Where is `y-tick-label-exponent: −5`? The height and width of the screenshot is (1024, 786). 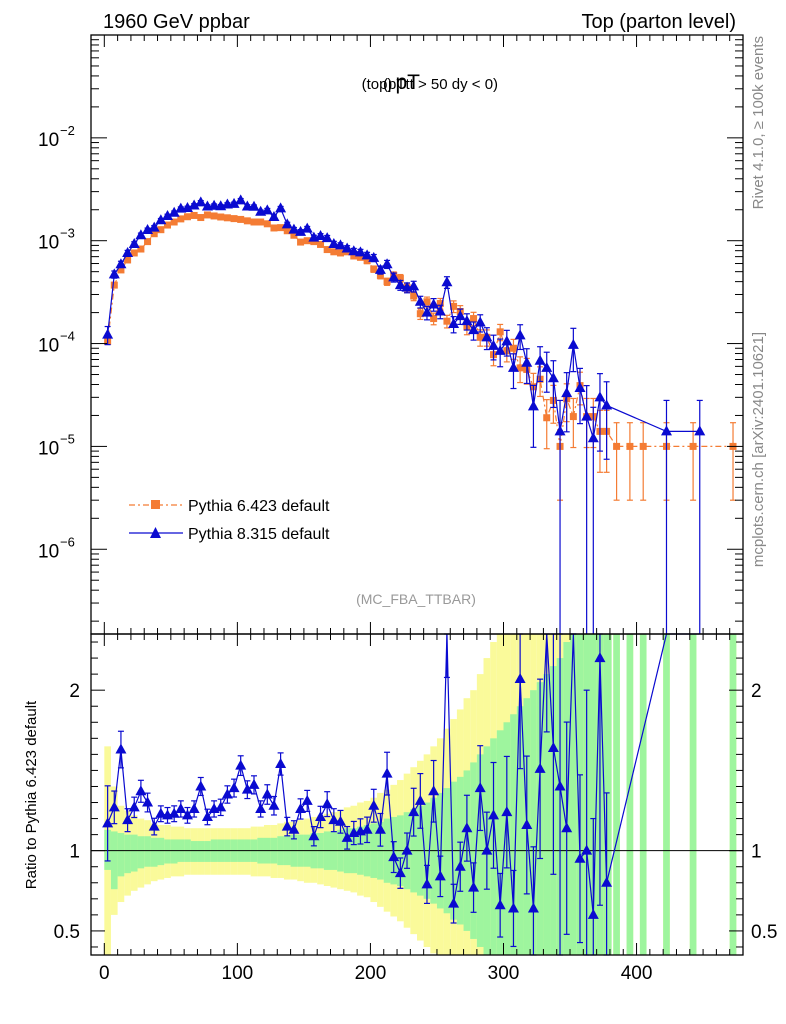 y-tick-label-exponent: −5 is located at coordinates (67, 438).